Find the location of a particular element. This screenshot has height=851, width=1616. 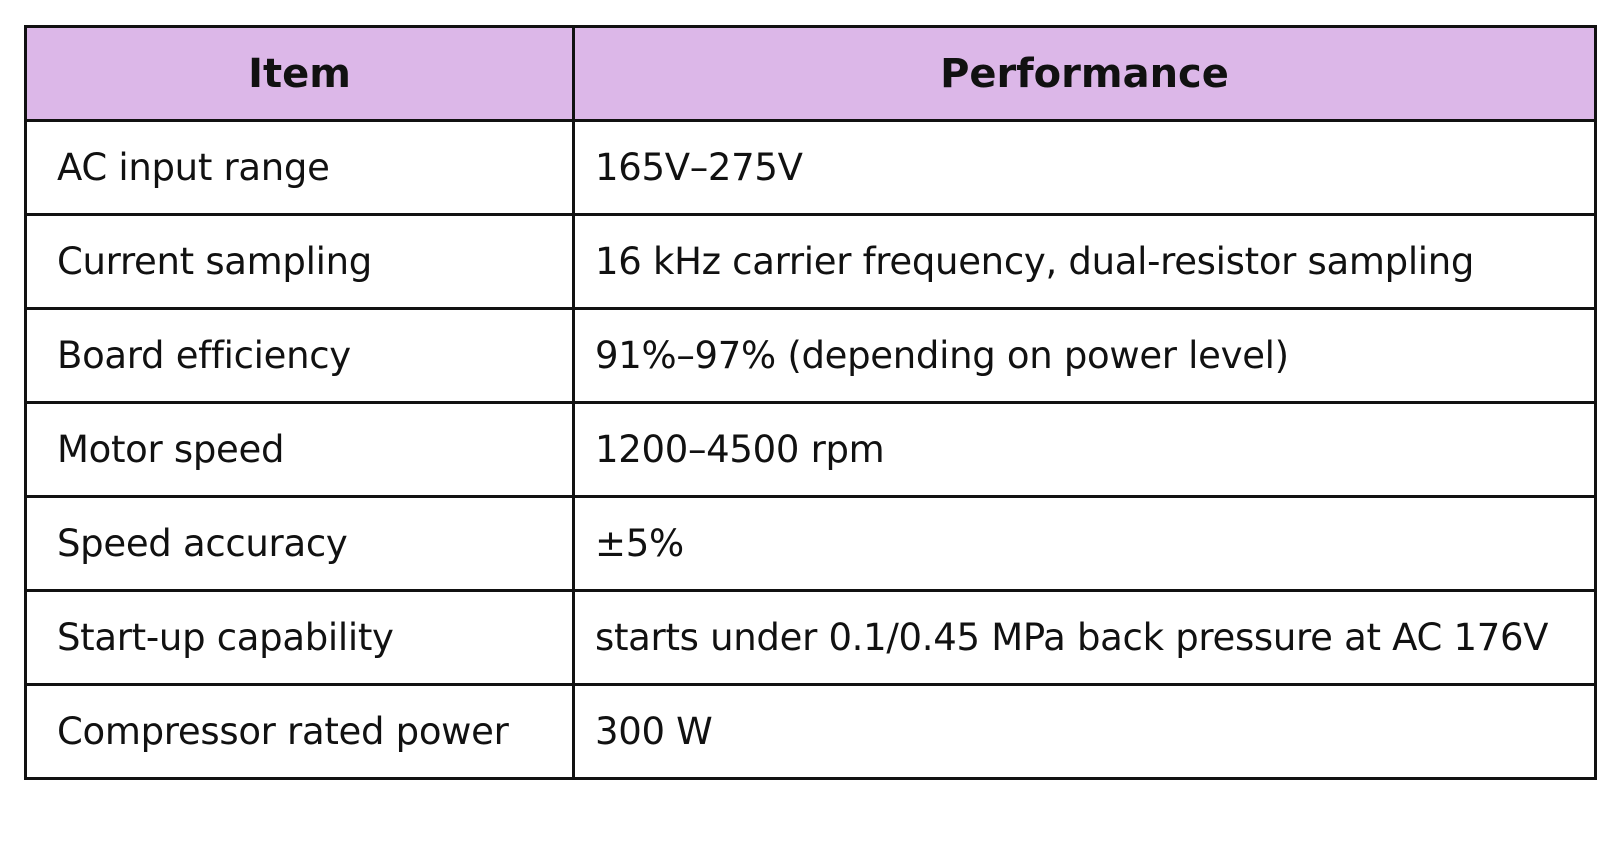

row-item-cell: AC input range is located at coordinates (299, 167).